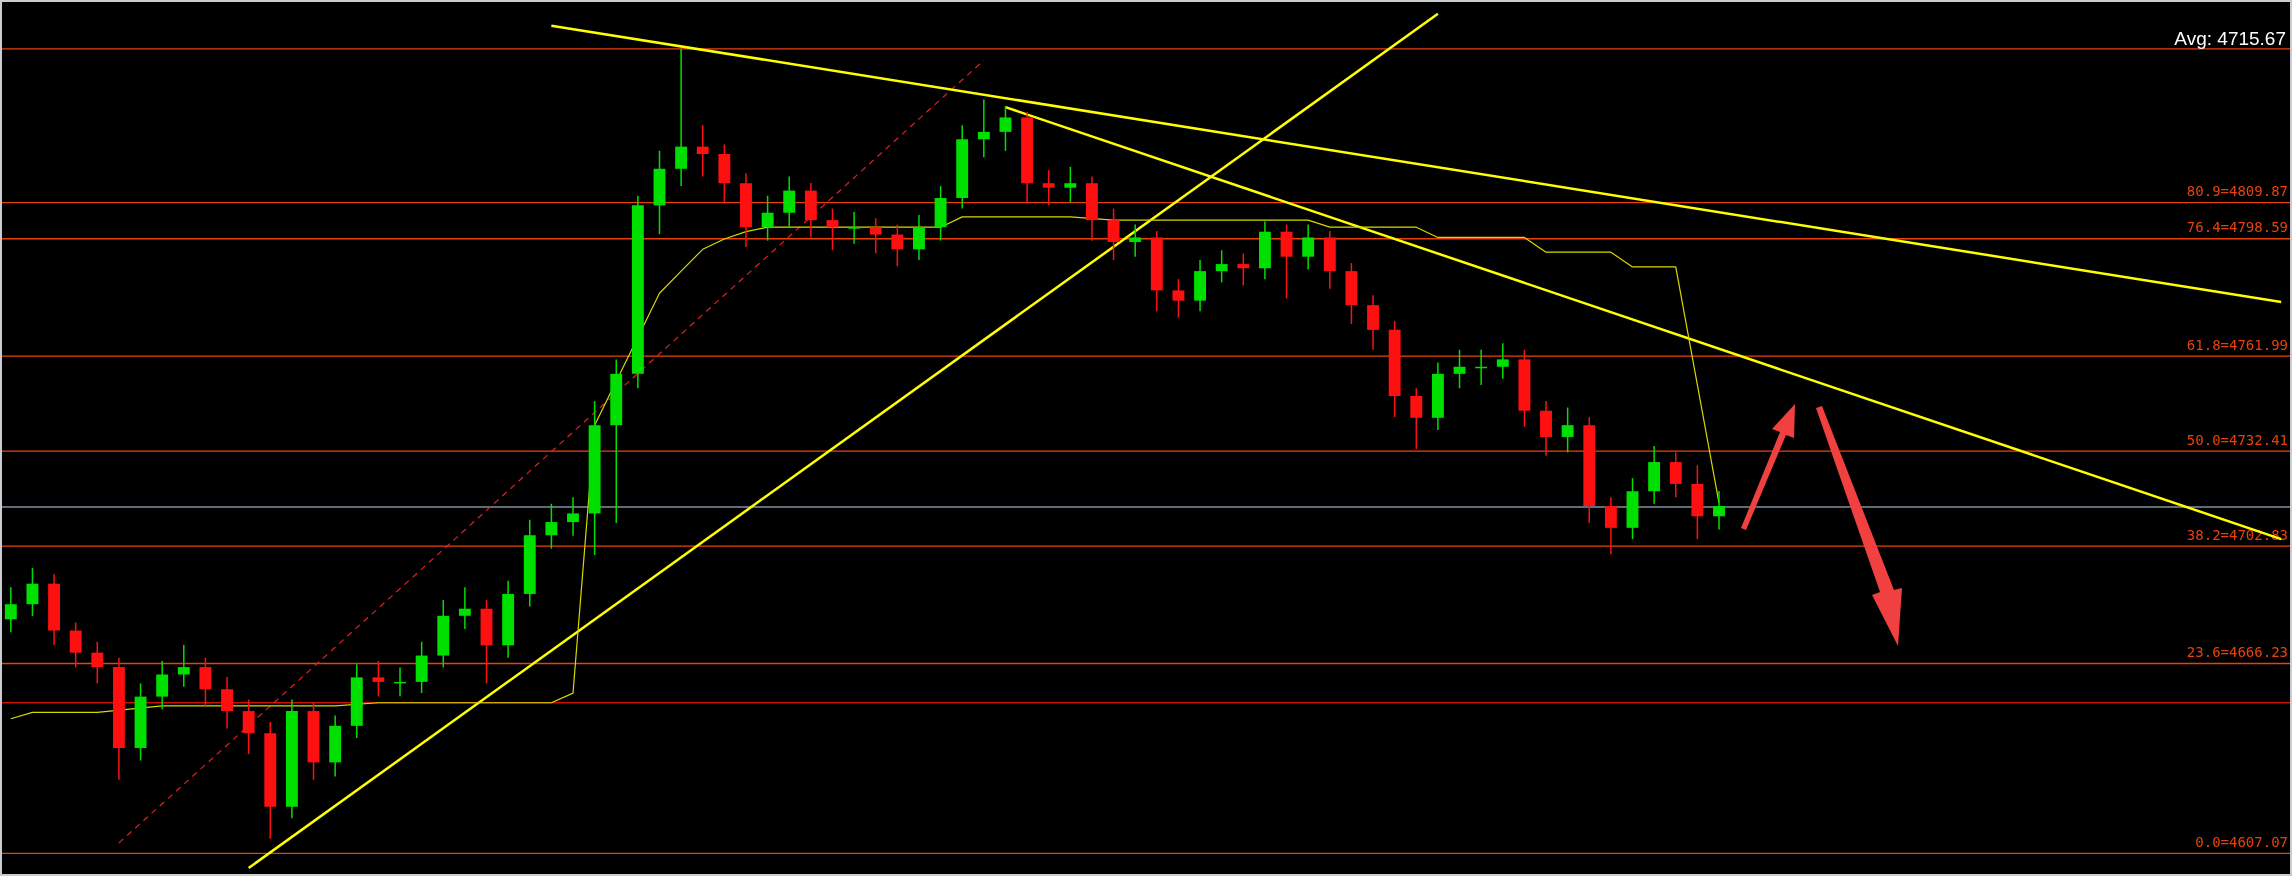 The image size is (2292, 876). What do you see at coordinates (2237, 227) in the screenshot?
I see `ref-line-label: 76.4=4798.59` at bounding box center [2237, 227].